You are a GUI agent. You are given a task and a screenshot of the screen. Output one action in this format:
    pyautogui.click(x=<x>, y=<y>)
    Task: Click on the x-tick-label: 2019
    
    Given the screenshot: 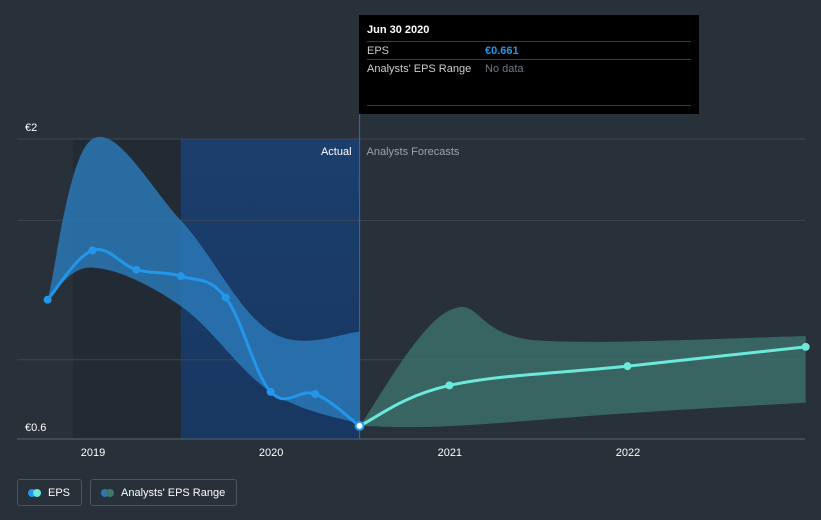 What is the action you would take?
    pyautogui.click(x=93, y=453)
    